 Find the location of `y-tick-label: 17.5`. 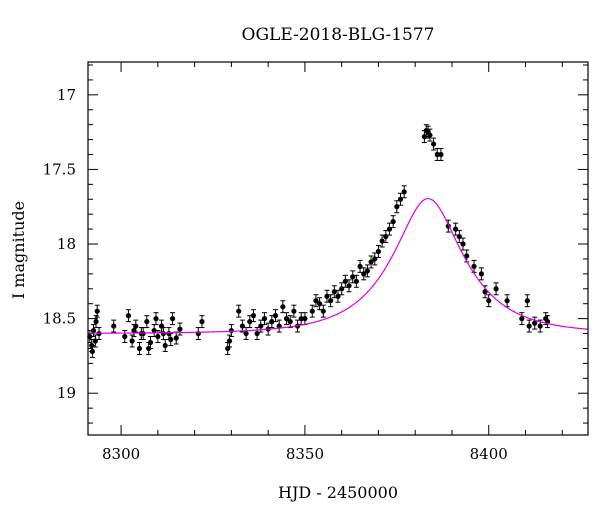

y-tick-label: 17.5 is located at coordinates (59, 169).